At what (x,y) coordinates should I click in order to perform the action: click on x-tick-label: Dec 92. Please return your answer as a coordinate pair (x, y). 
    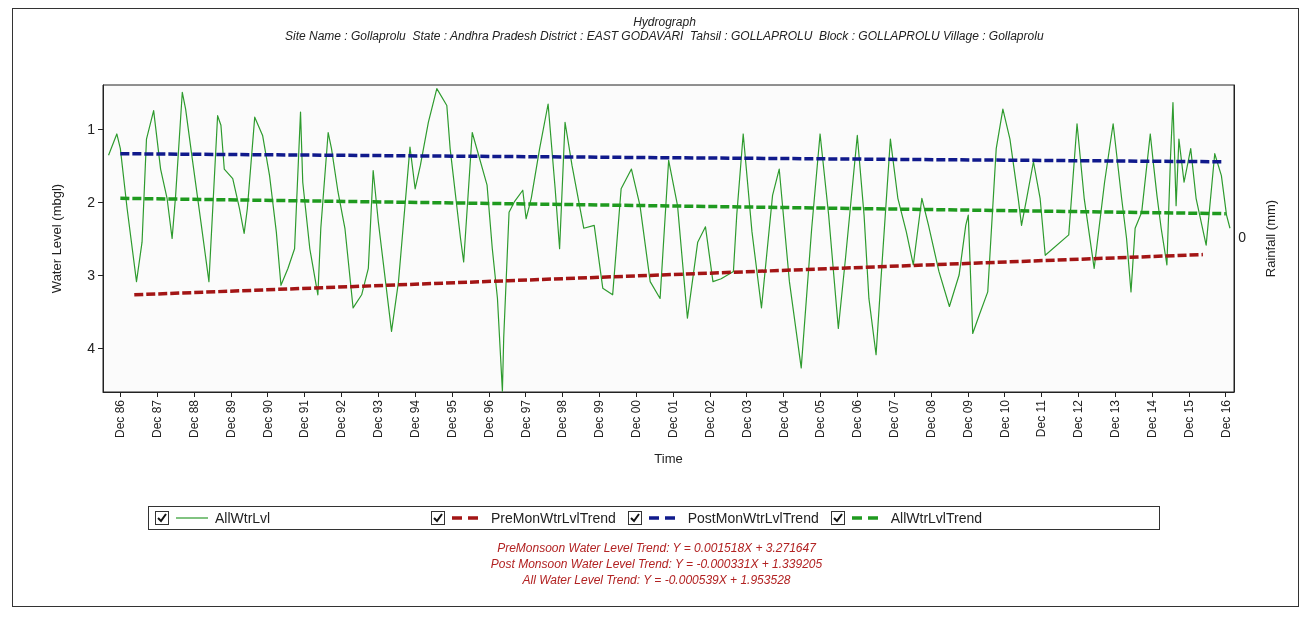
    Looking at the image, I should click on (341, 419).